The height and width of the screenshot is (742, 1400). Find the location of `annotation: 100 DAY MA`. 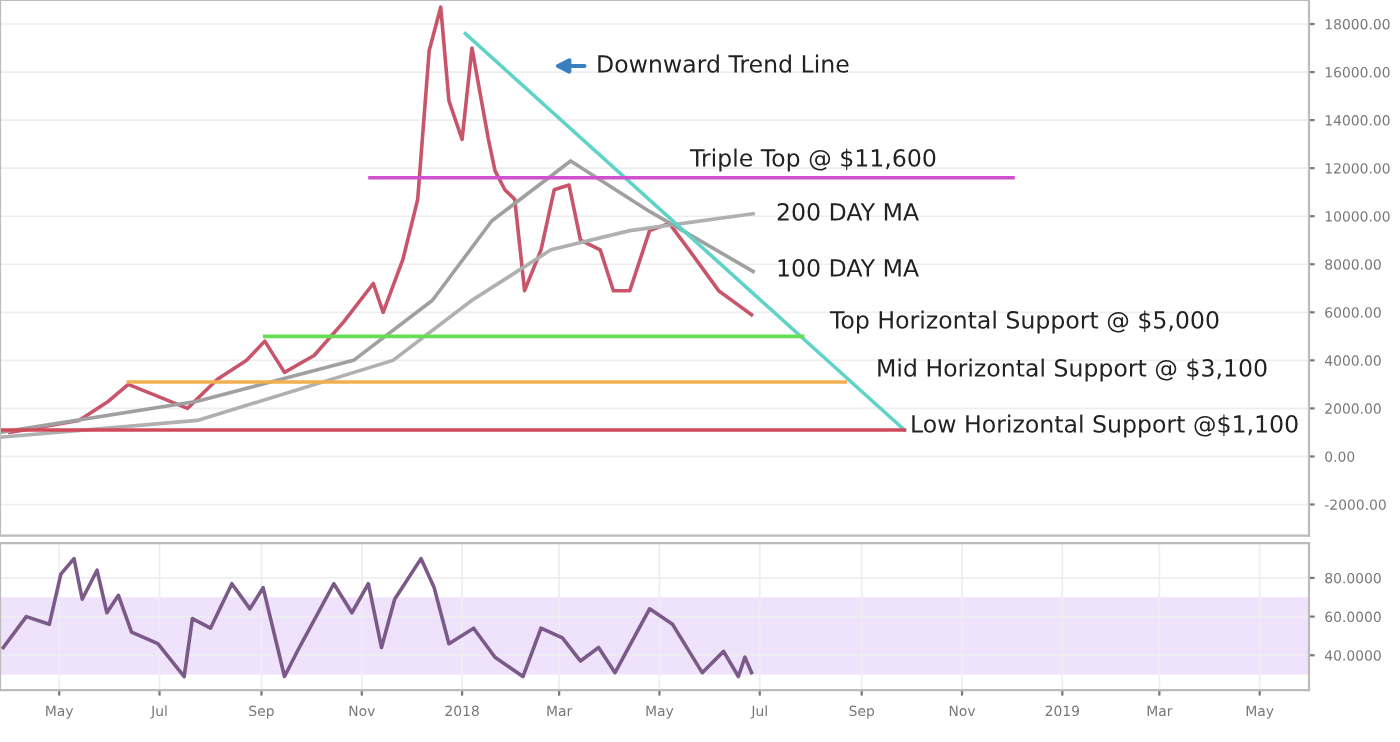

annotation: 100 DAY MA is located at coordinates (848, 267).